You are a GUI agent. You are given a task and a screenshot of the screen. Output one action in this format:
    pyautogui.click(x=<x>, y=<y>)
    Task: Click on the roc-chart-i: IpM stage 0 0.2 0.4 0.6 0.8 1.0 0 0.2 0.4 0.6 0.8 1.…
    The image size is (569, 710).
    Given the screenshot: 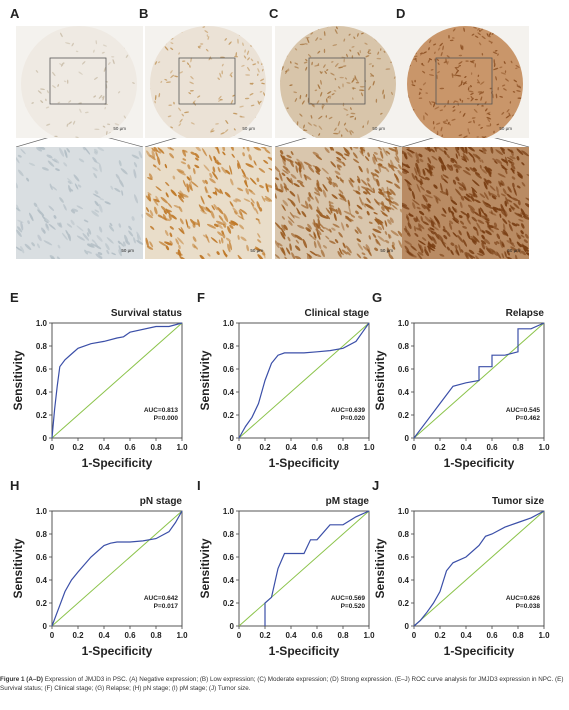 What is the action you would take?
    pyautogui.click(x=286, y=568)
    